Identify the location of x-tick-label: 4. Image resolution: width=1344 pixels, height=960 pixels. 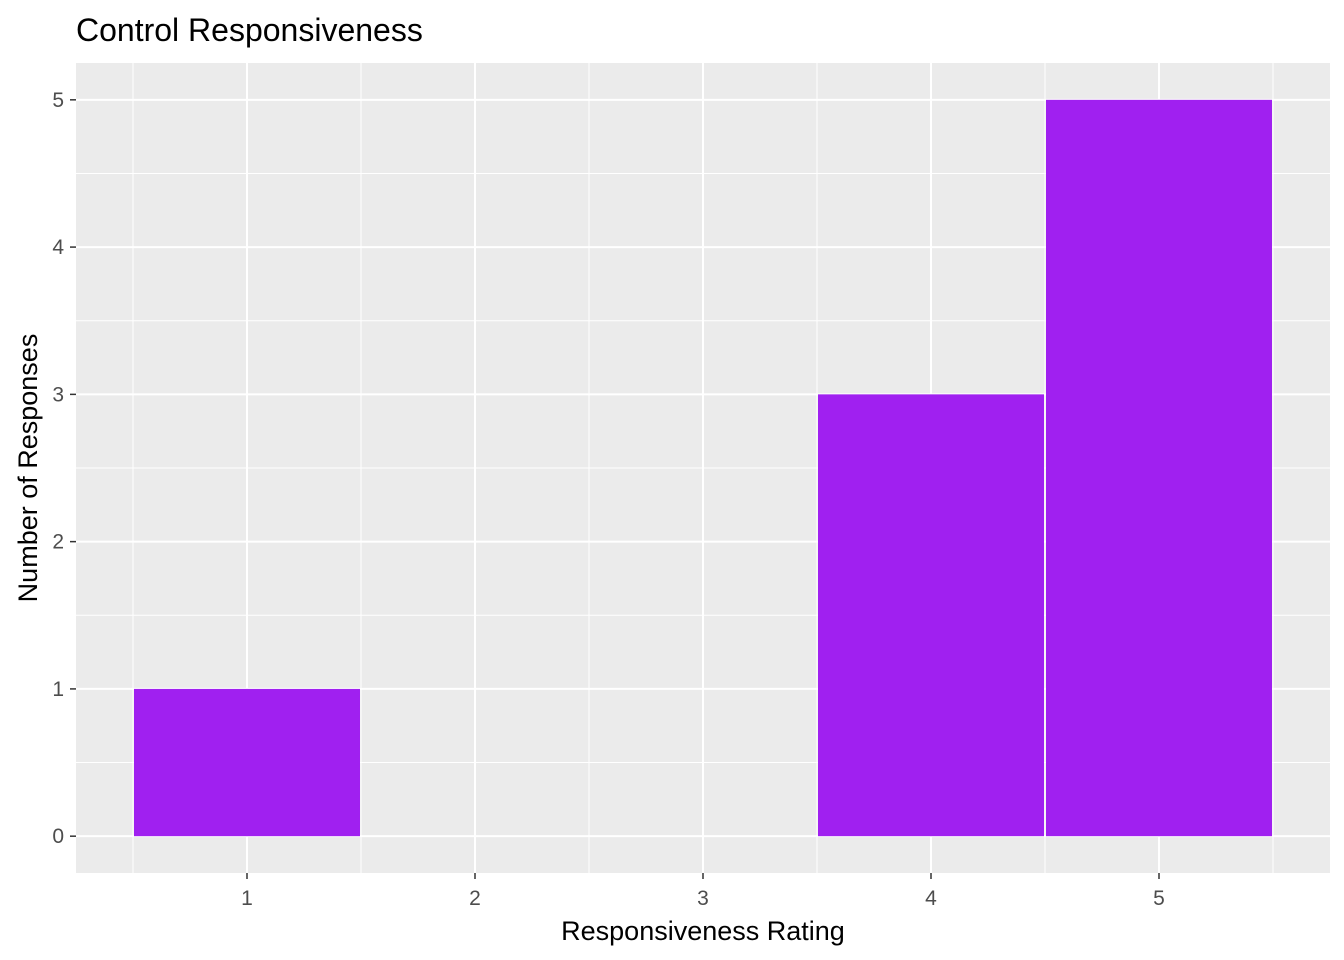
(931, 898).